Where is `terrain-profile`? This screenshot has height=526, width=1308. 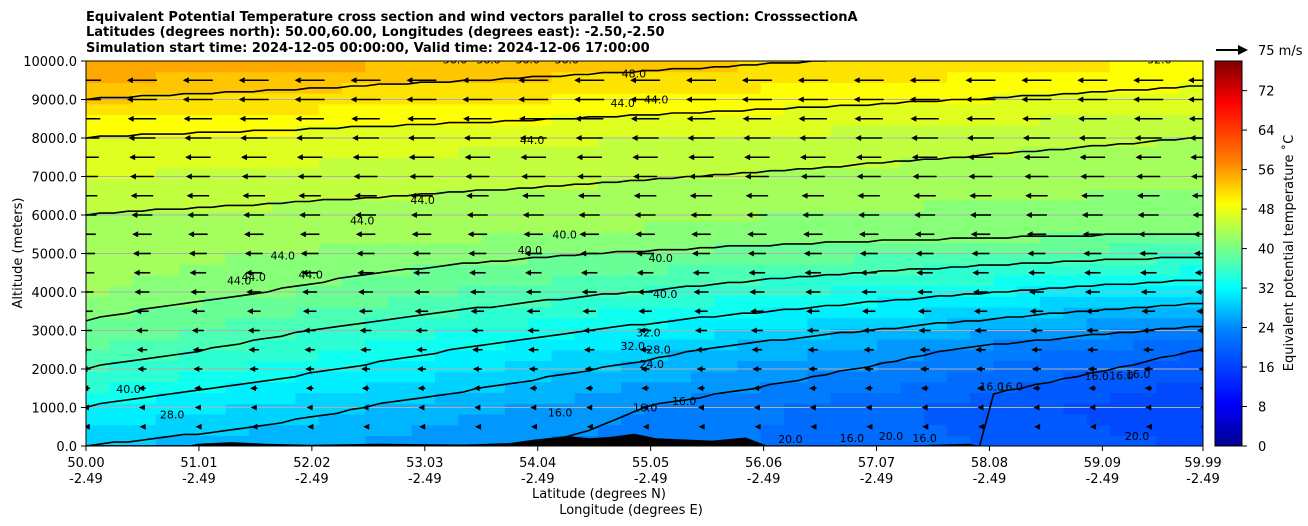
terrain-profile is located at coordinates (644, 439).